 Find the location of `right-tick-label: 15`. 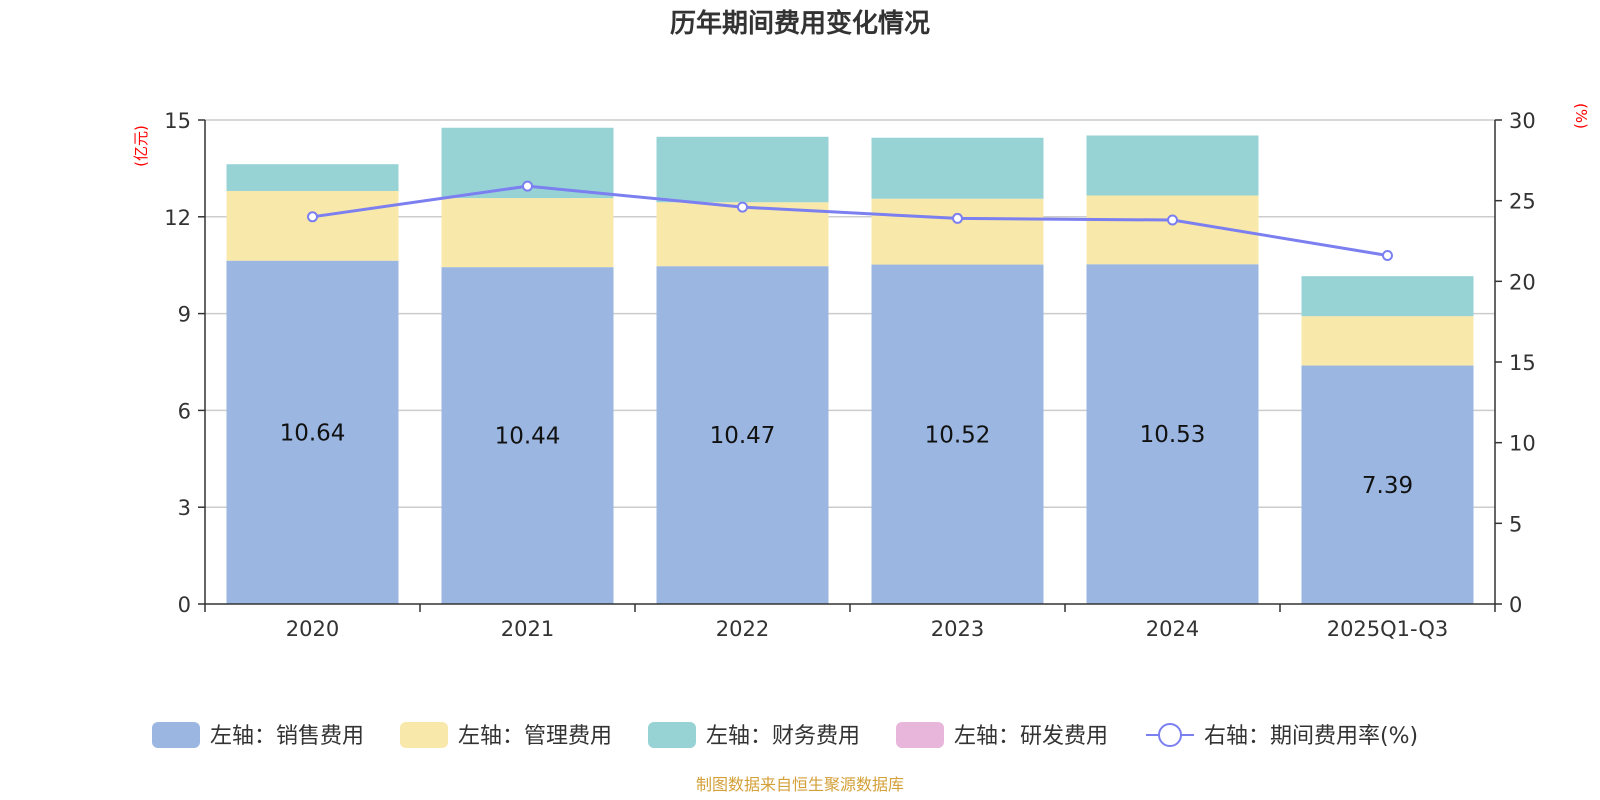

right-tick-label: 15 is located at coordinates (1522, 363).